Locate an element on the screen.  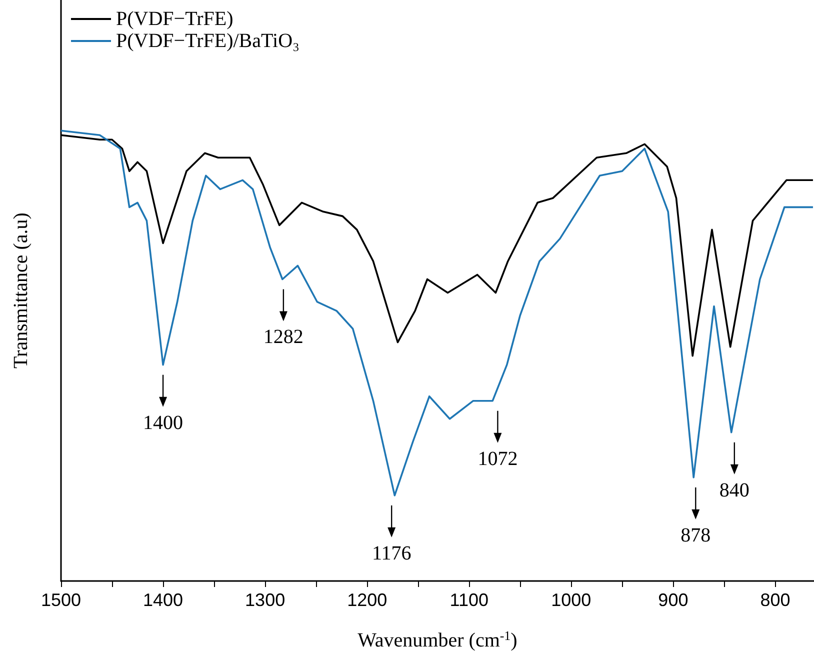
x-tick-label: 1300 is located at coordinates (265, 600).